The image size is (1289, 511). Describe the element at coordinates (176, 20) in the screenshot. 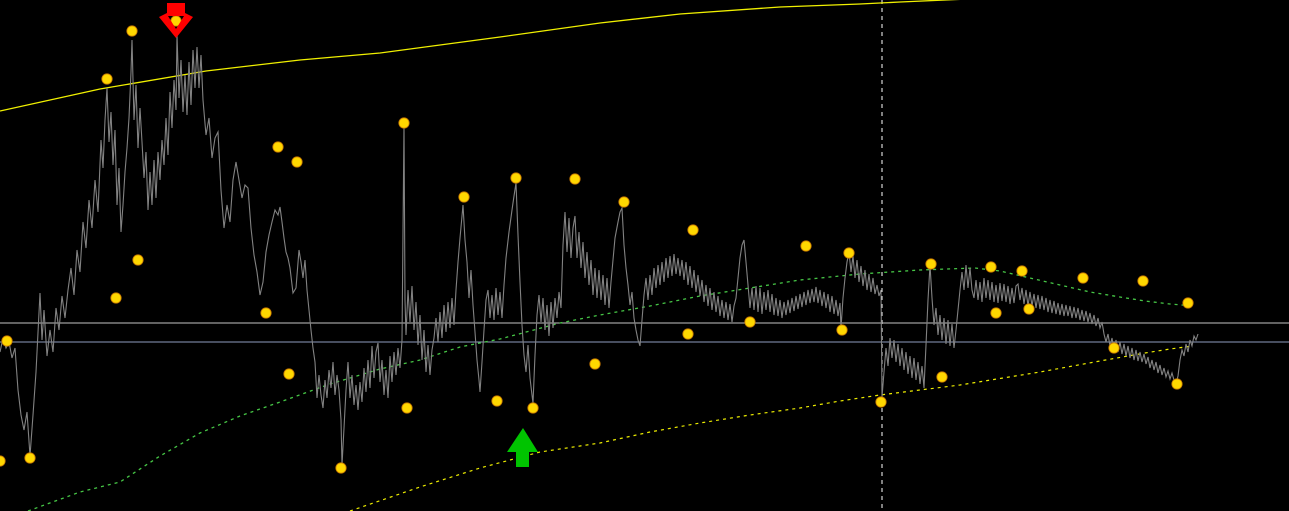

I see `sell-arrow-icon` at that location.